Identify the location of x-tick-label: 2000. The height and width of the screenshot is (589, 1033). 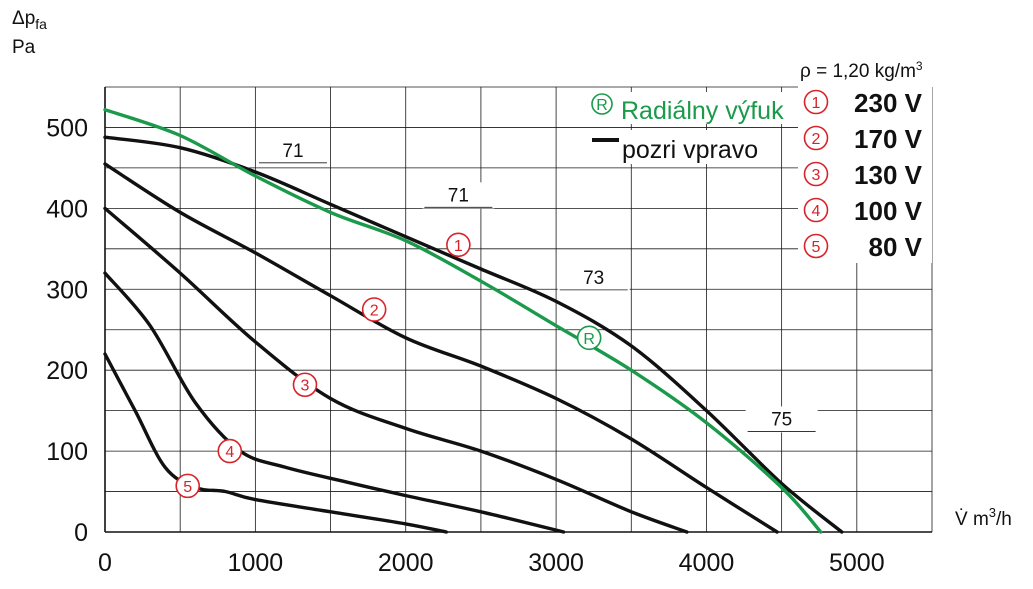
(406, 563).